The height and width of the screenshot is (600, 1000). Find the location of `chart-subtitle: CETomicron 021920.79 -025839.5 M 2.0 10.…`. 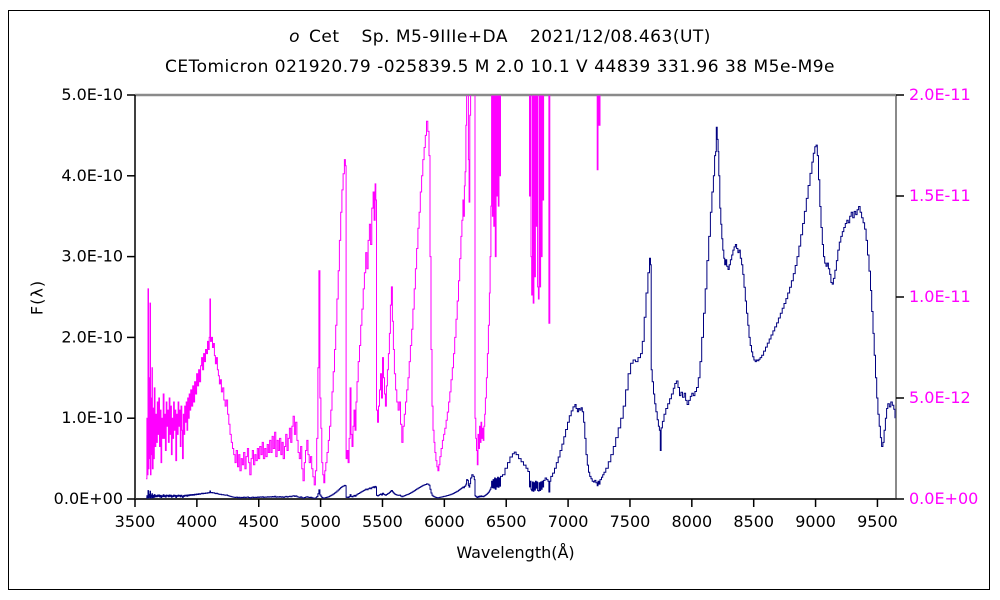

chart-subtitle: CETomicron 021920.79 -025839.5 M 2.0 10.… is located at coordinates (500, 67).